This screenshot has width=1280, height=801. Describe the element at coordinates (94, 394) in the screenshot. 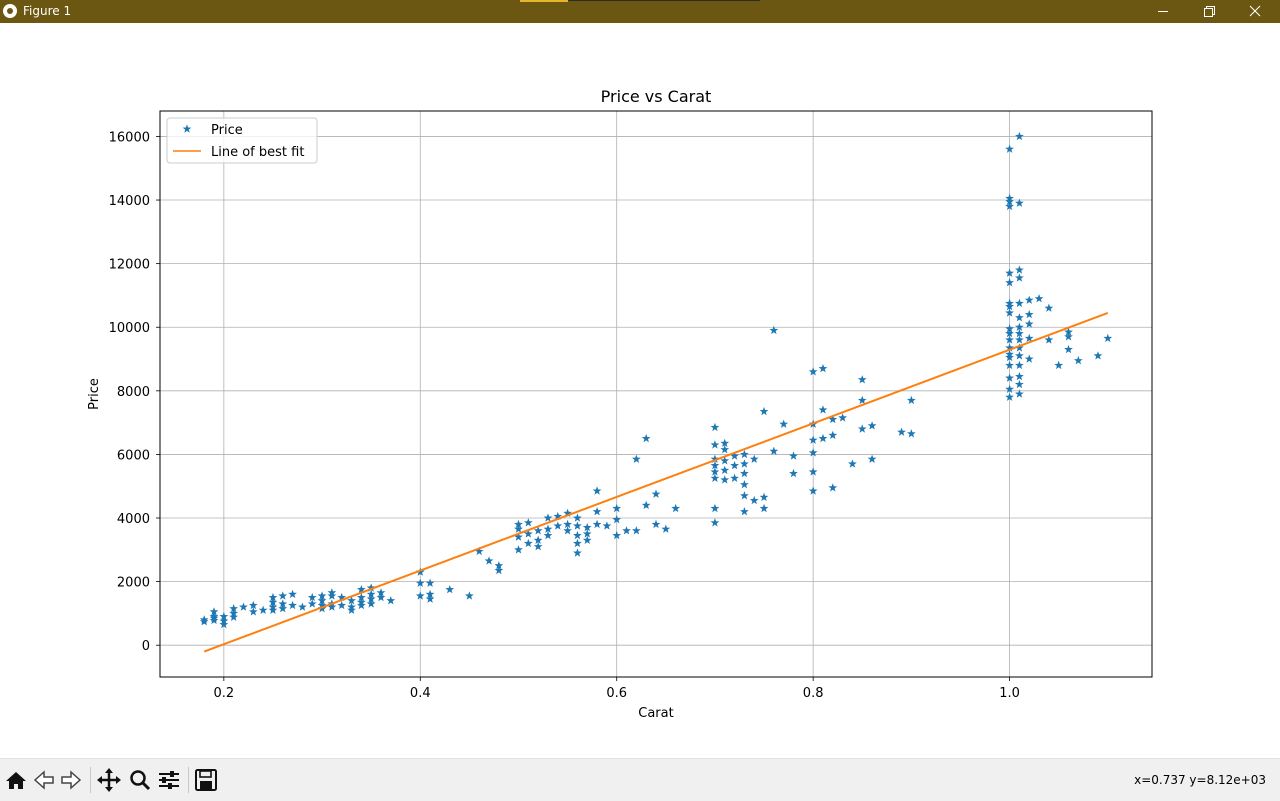

I see `y-axis-label: Price` at that location.